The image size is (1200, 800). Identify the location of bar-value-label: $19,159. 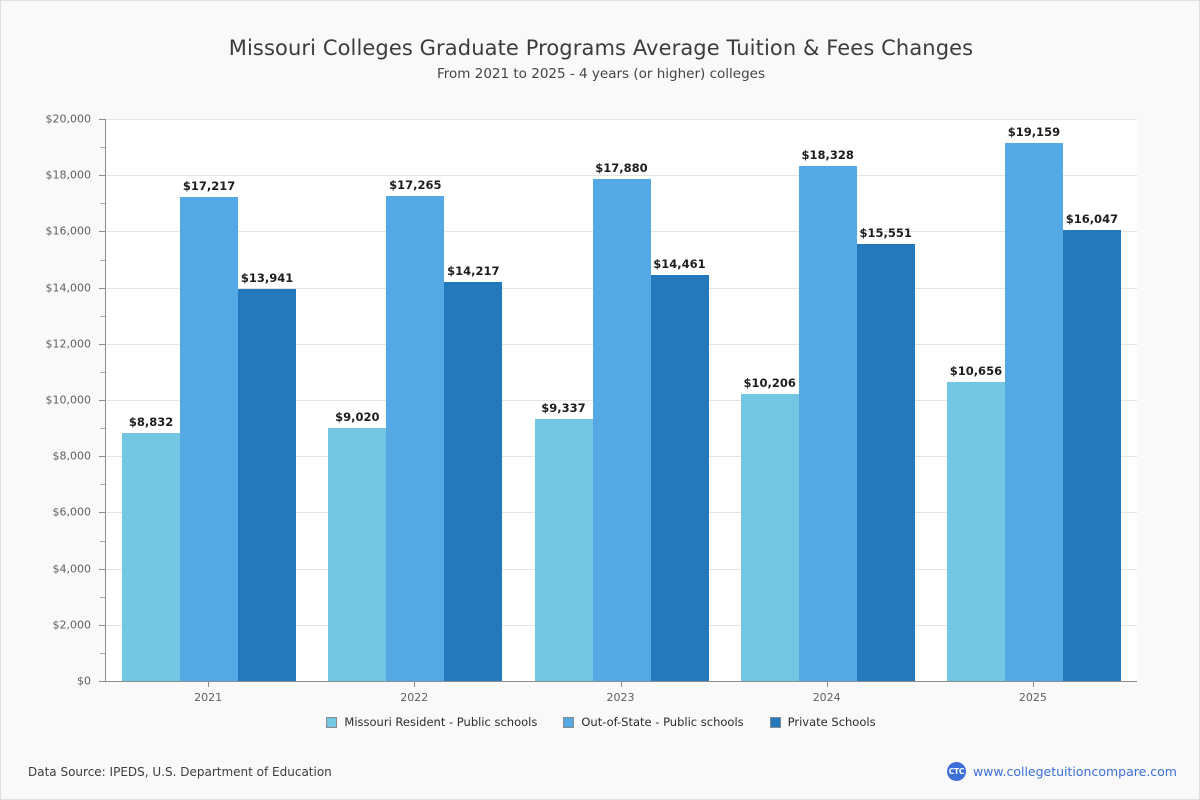
(1034, 131).